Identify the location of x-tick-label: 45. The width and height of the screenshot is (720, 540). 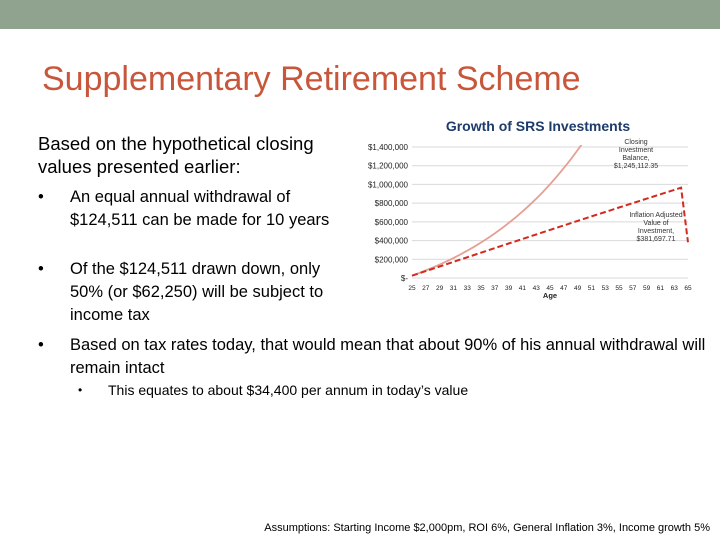
(550, 288).